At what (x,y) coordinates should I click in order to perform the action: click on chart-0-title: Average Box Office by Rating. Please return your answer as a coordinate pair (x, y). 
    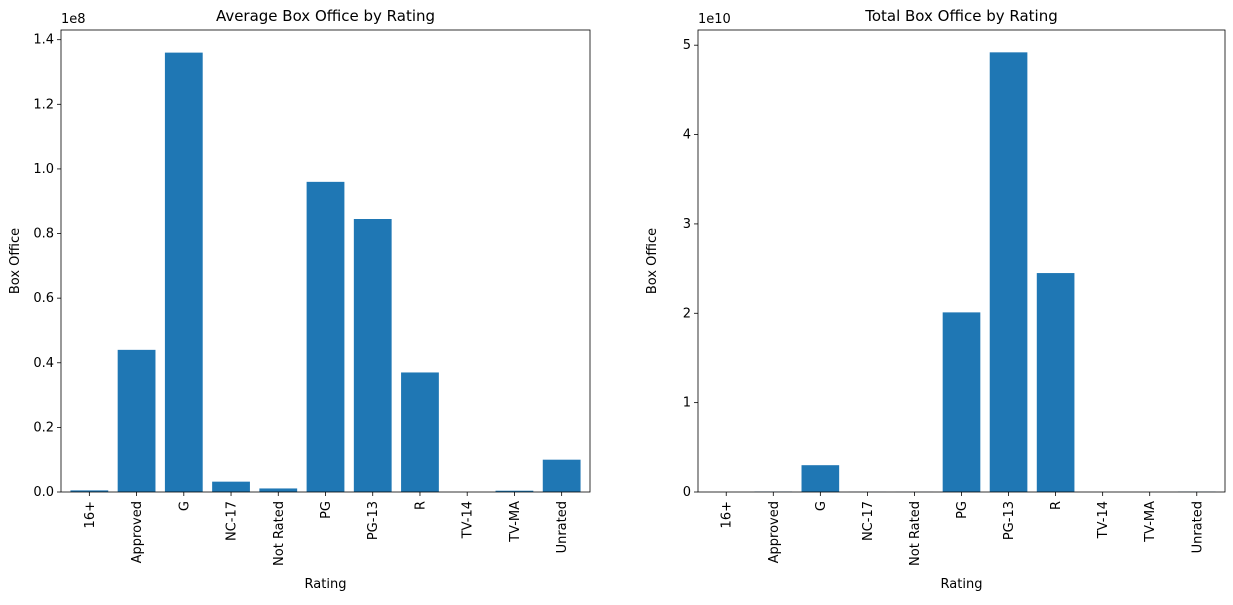
    Looking at the image, I should click on (325, 16).